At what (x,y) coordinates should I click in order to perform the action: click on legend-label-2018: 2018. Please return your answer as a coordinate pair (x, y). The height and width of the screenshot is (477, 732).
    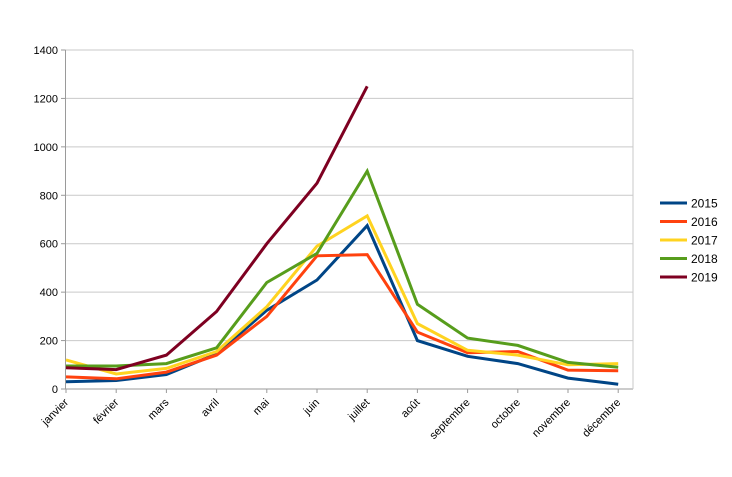
    Looking at the image, I should click on (704, 259).